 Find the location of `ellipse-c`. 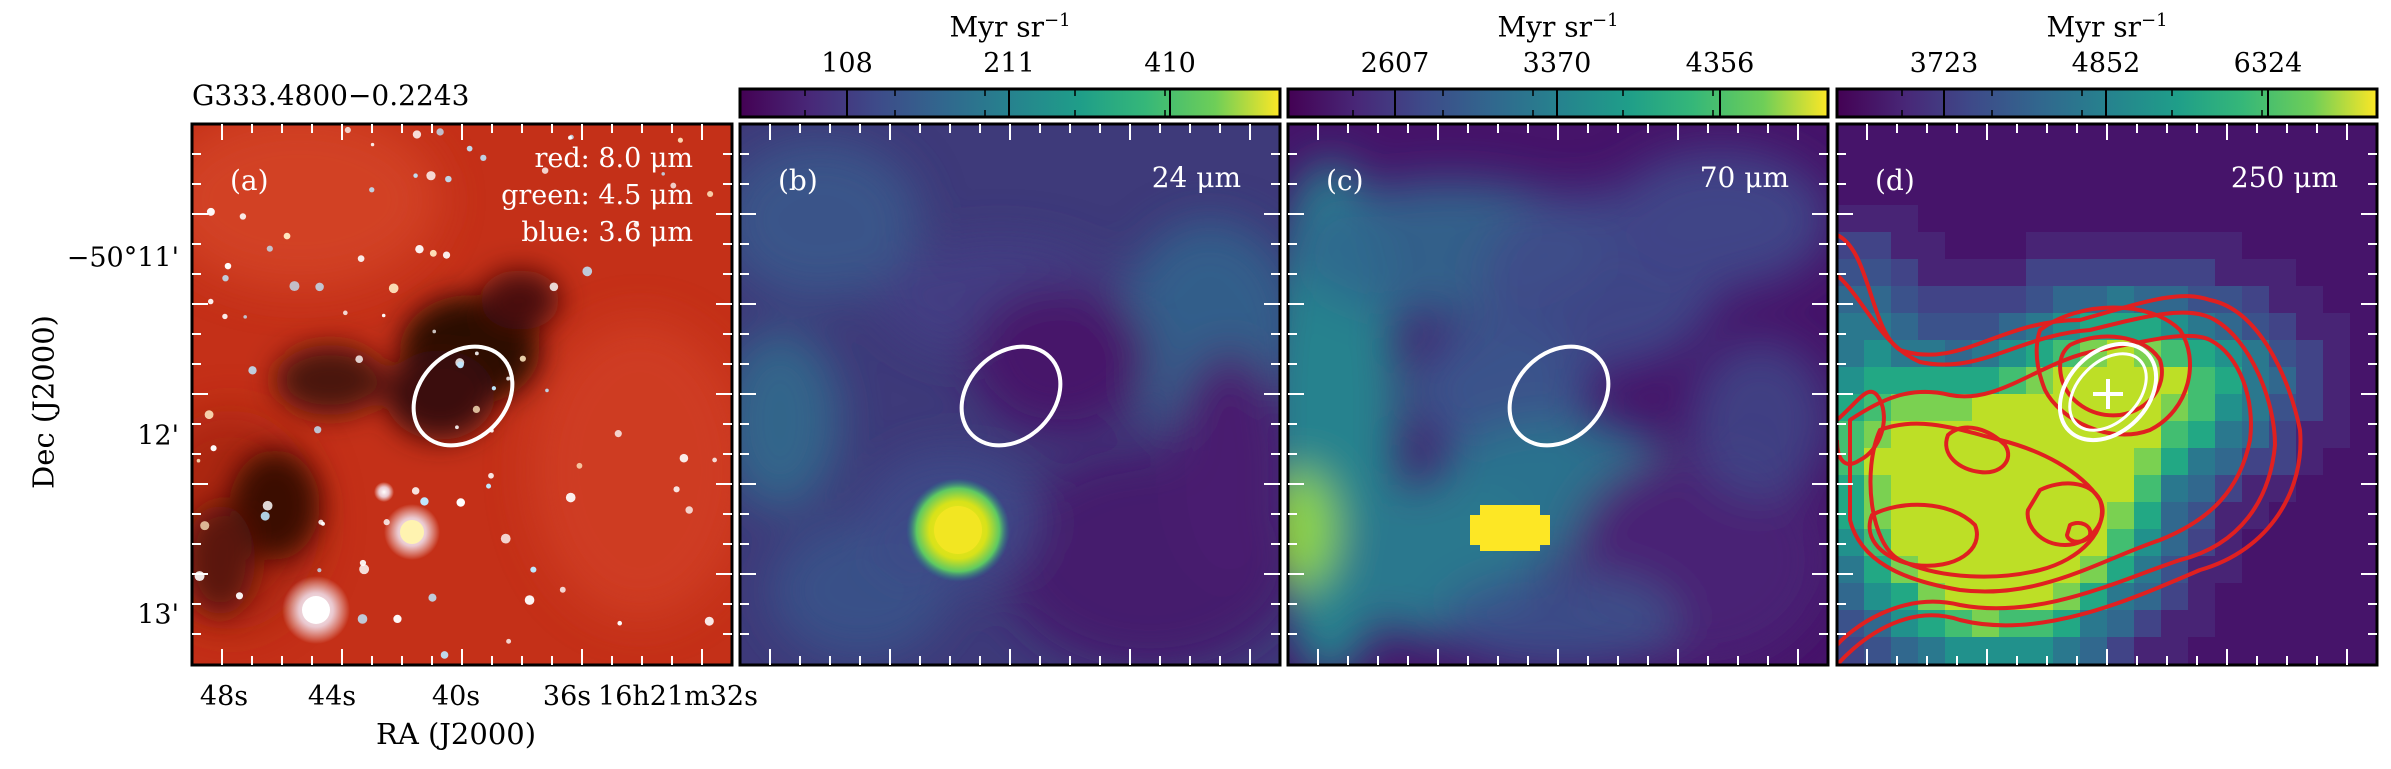

ellipse-c is located at coordinates (1559, 396).